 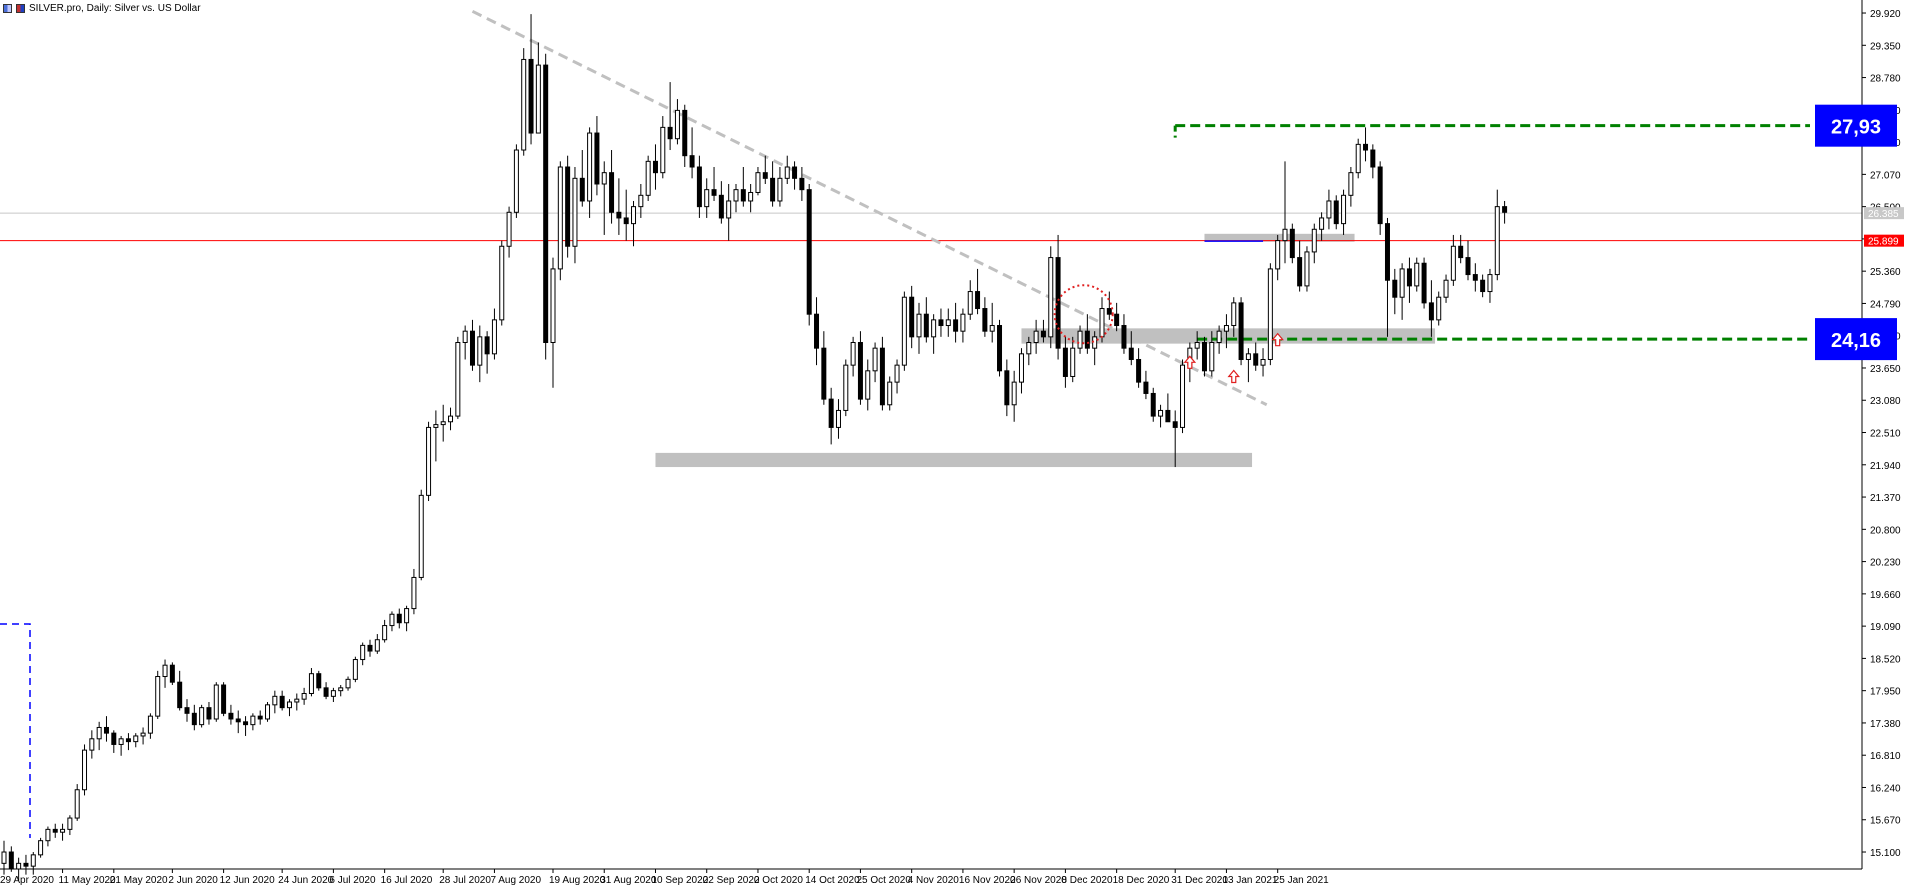 I want to click on y-axis-label: 17.950, so click(x=1885, y=692).